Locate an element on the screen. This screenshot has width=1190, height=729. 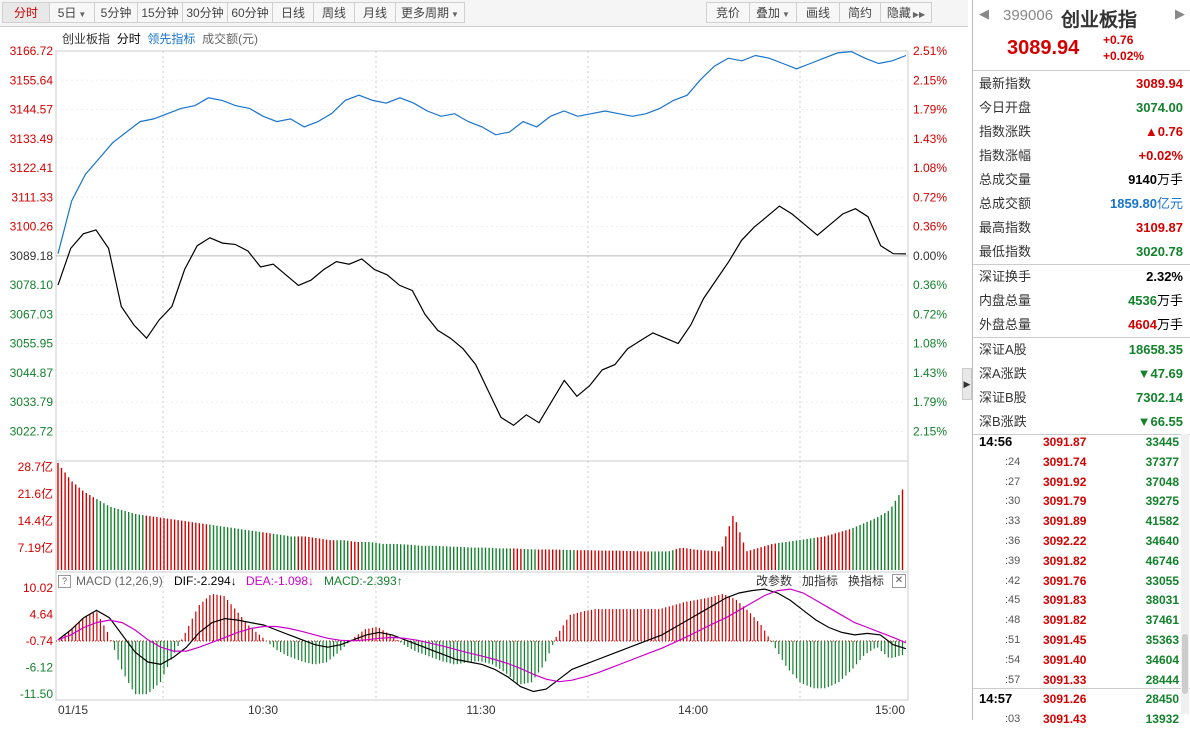
tick-price: 3091.45 is located at coordinates (1065, 640).